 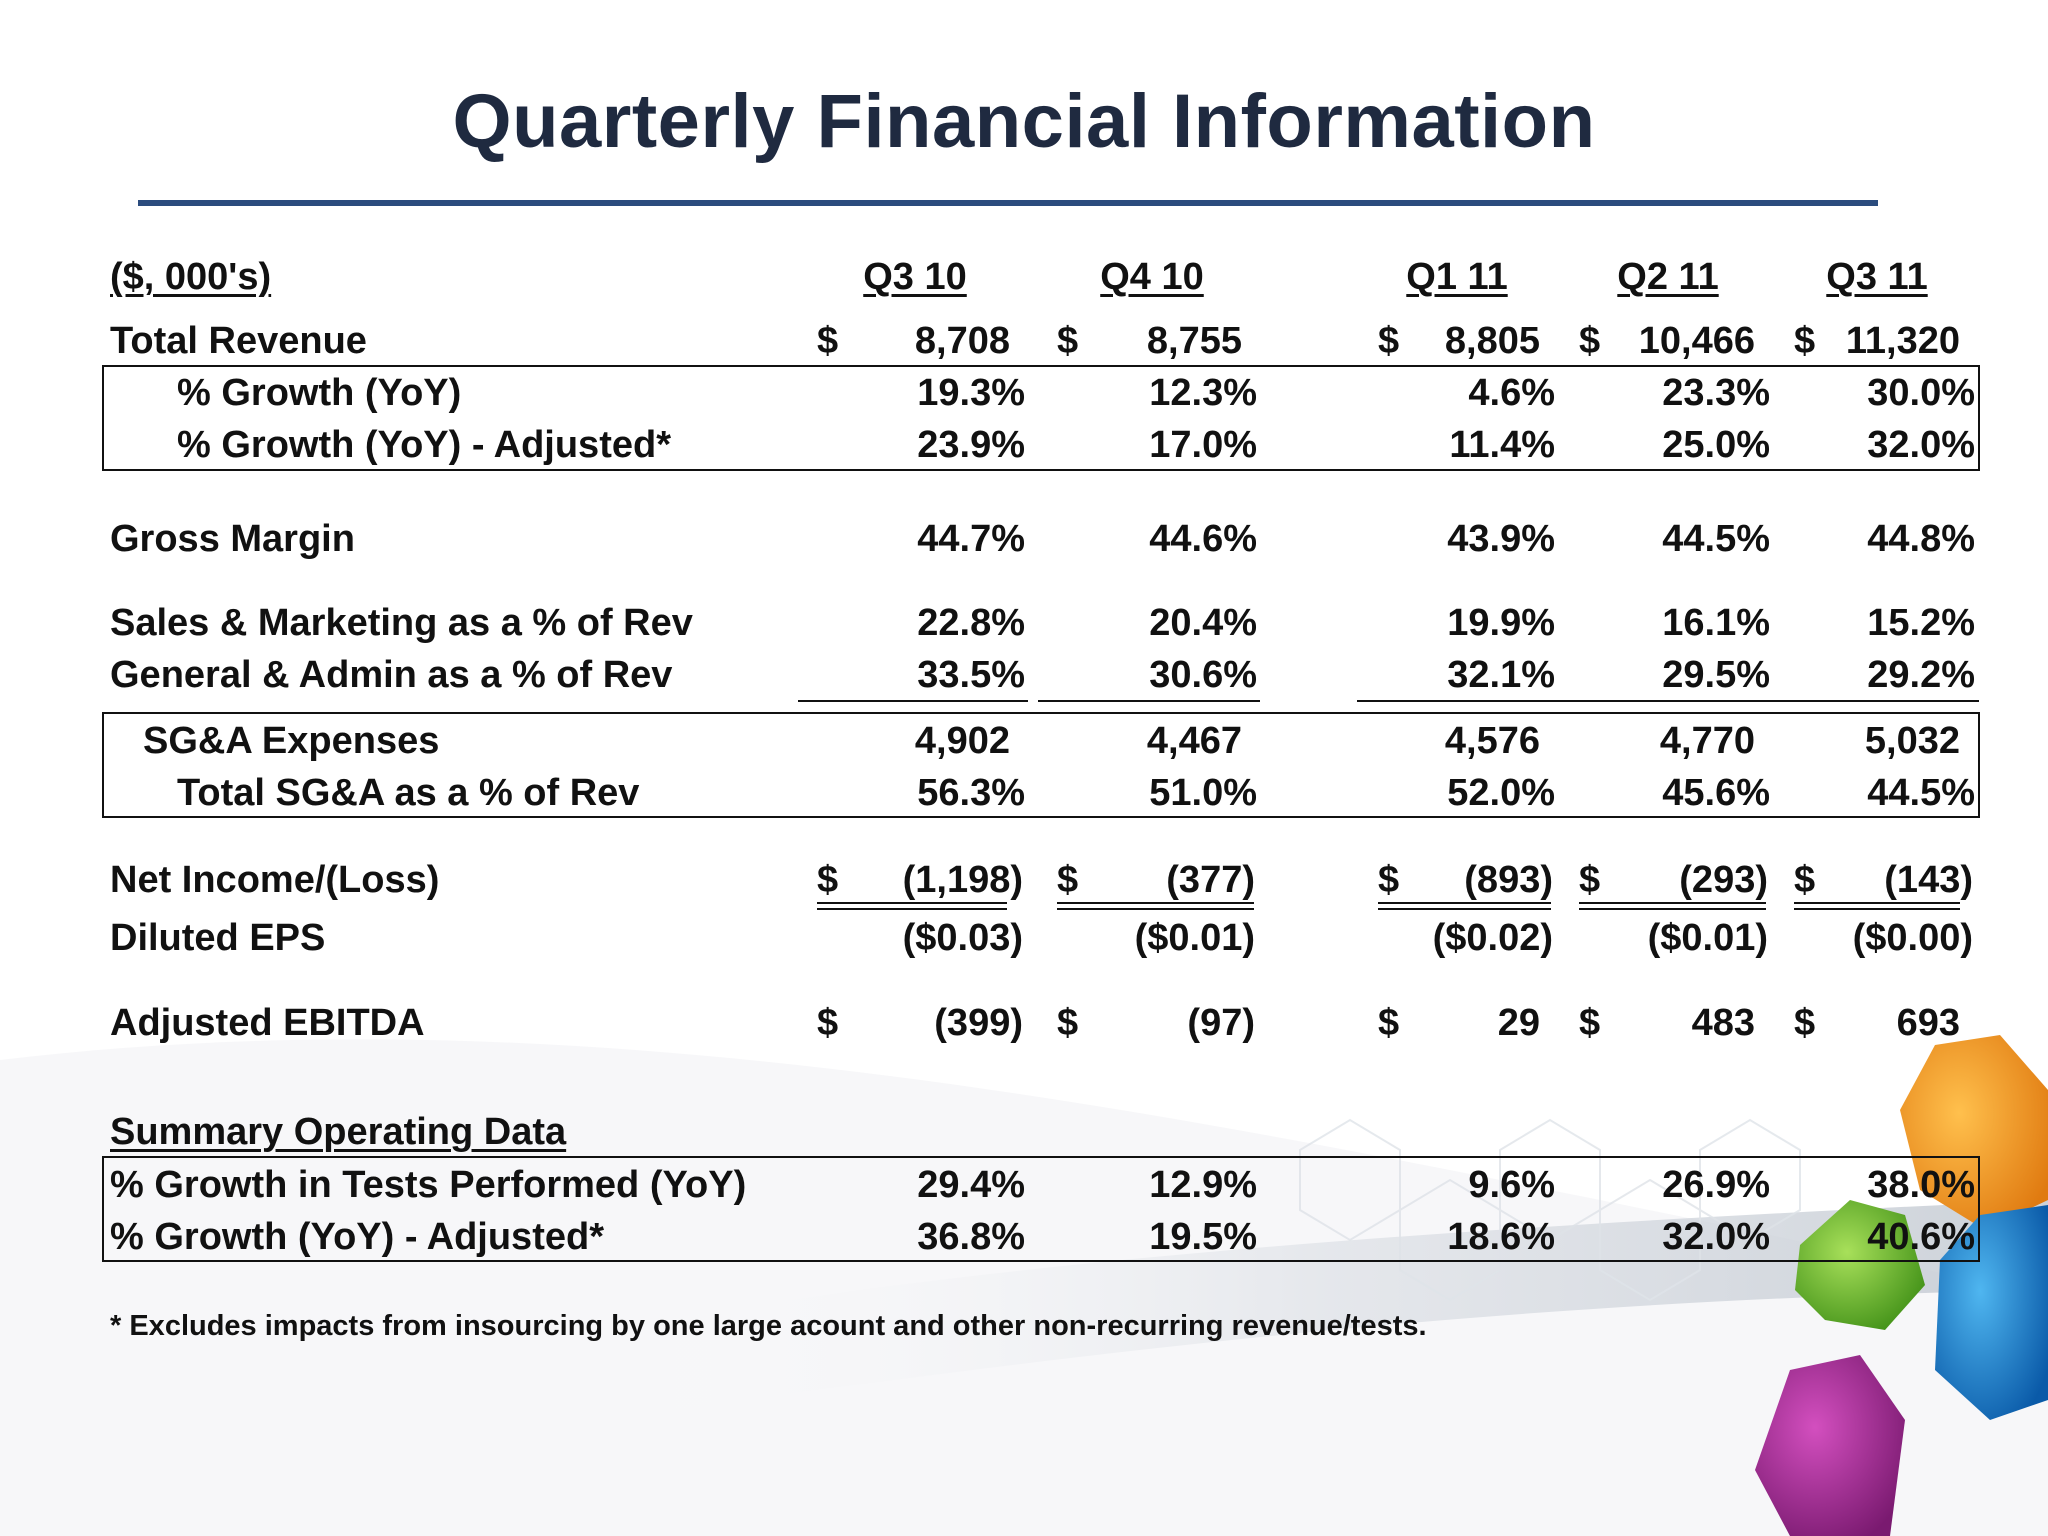 I want to click on cell-growth-yoy-q3-11: 30.0%, so click(x=1921, y=393).